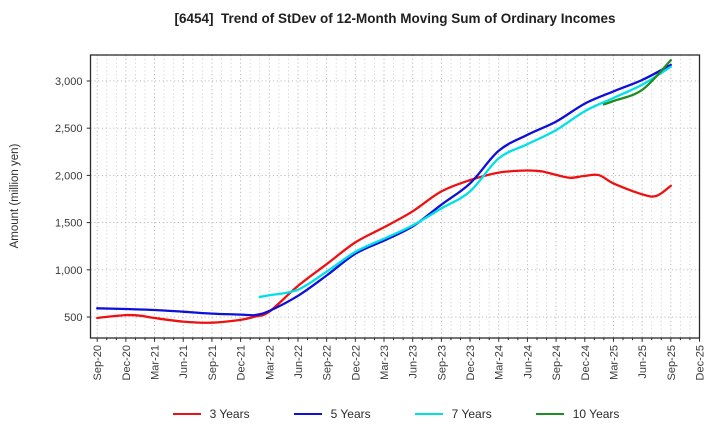 Image resolution: width=720 pixels, height=440 pixels. Describe the element at coordinates (500, 362) in the screenshot. I see `x-tick-label: Mar-24` at that location.